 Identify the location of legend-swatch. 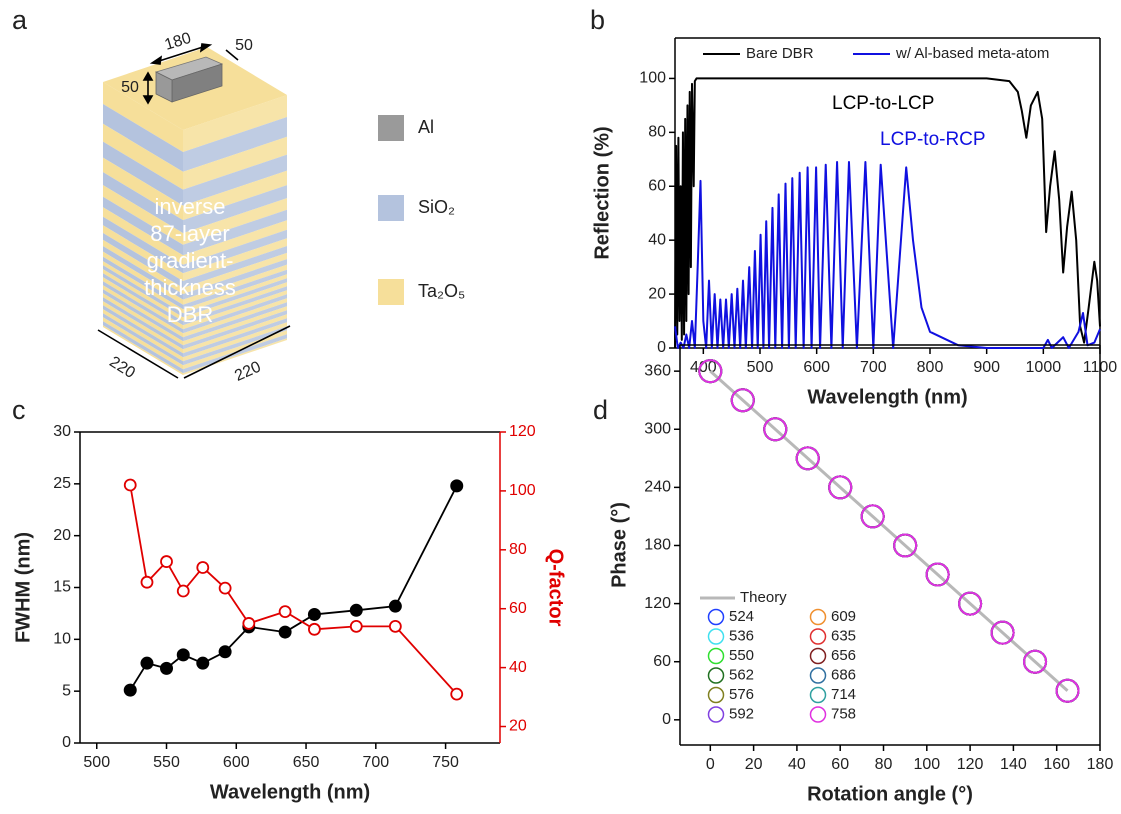
(391, 292).